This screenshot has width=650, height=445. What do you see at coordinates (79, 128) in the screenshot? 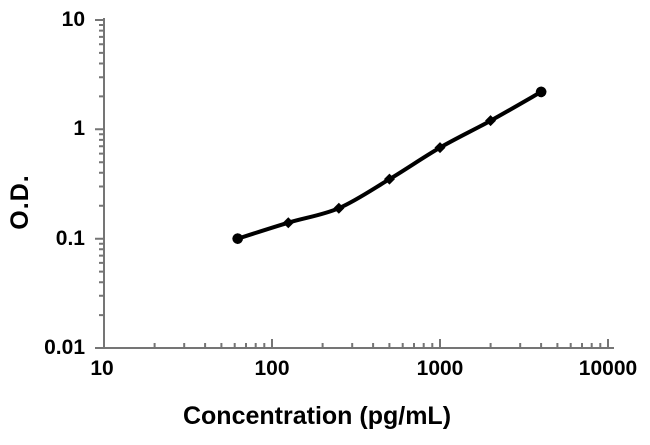
I see `y-tick-label-1: 1` at bounding box center [79, 128].